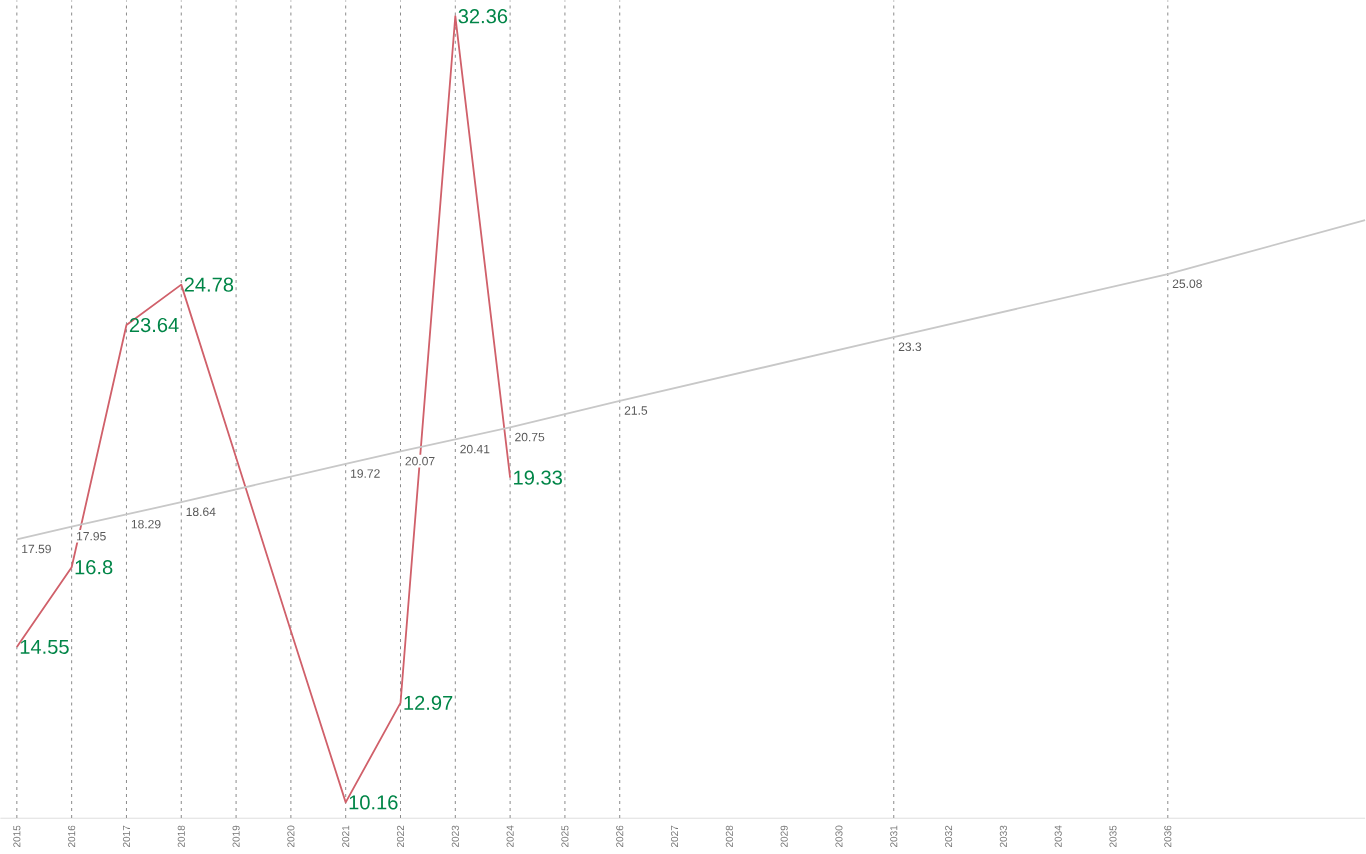 This screenshot has width=1366, height=854. Describe the element at coordinates (538, 477) in the screenshot. I see `data-label: 19.33` at that location.